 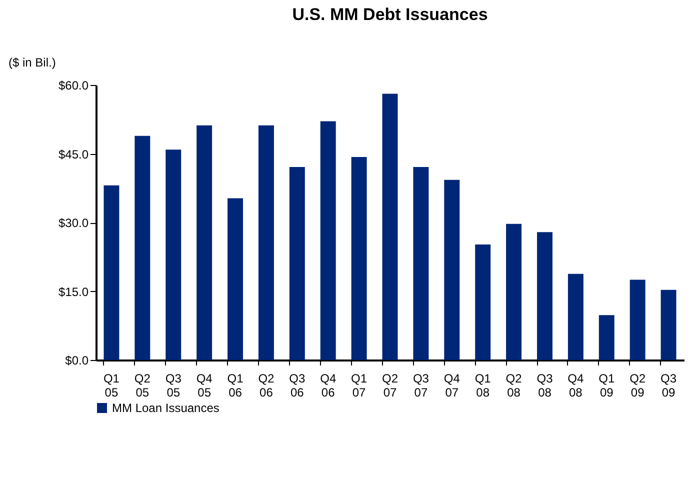 What do you see at coordinates (638, 386) in the screenshot?
I see `x-tick-label: Q2 09` at bounding box center [638, 386].